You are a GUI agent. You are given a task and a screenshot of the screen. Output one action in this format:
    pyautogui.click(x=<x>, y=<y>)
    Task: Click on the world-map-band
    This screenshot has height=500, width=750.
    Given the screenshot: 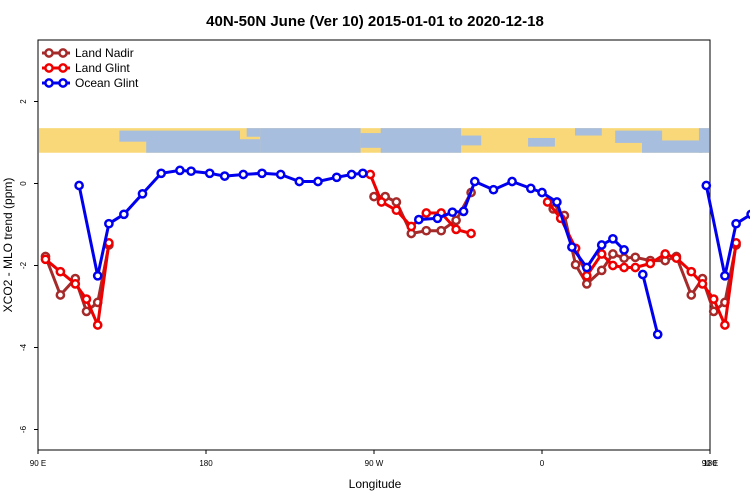 What is the action you would take?
    pyautogui.click(x=374, y=140)
    